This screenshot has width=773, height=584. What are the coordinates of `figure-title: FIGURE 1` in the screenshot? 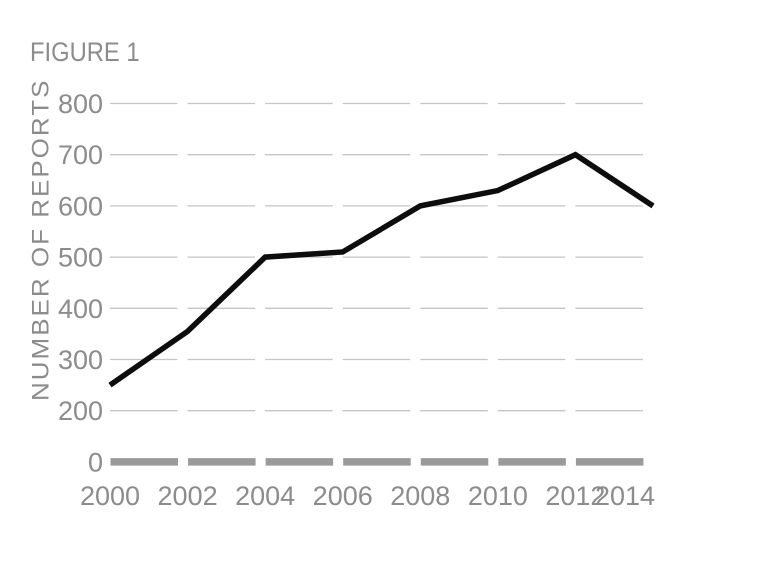 It's located at (85, 52).